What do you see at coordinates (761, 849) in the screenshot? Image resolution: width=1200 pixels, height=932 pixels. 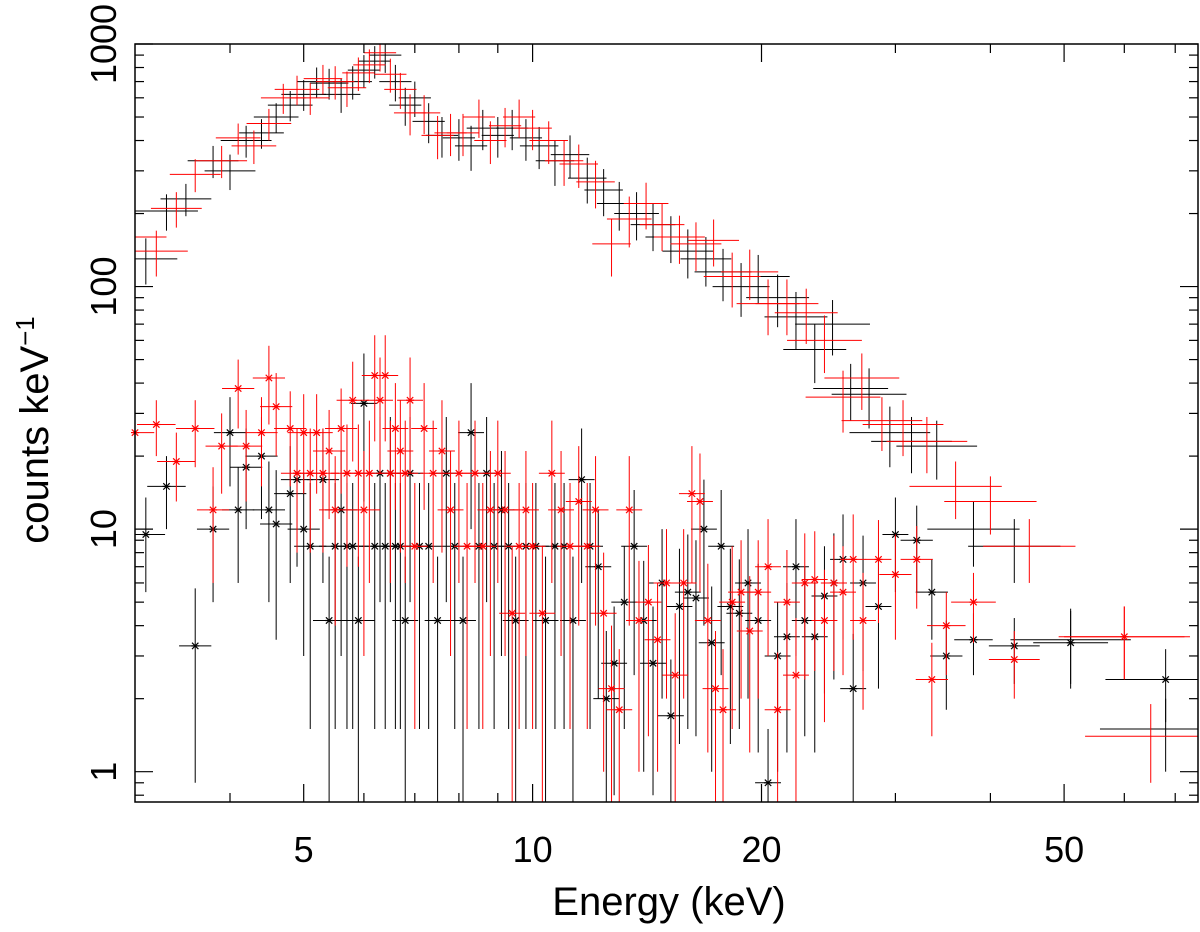 I see `x-tick-label: 20` at bounding box center [761, 849].